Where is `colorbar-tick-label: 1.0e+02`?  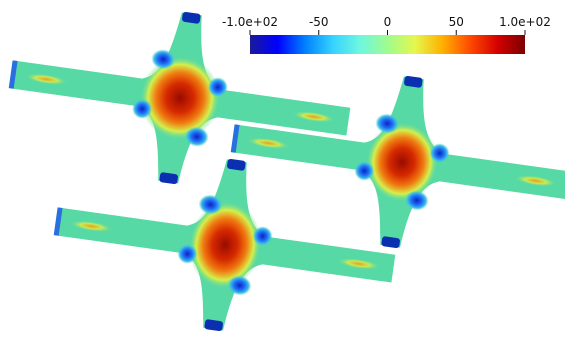
colorbar-tick-label: 1.0e+02 is located at coordinates (525, 22).